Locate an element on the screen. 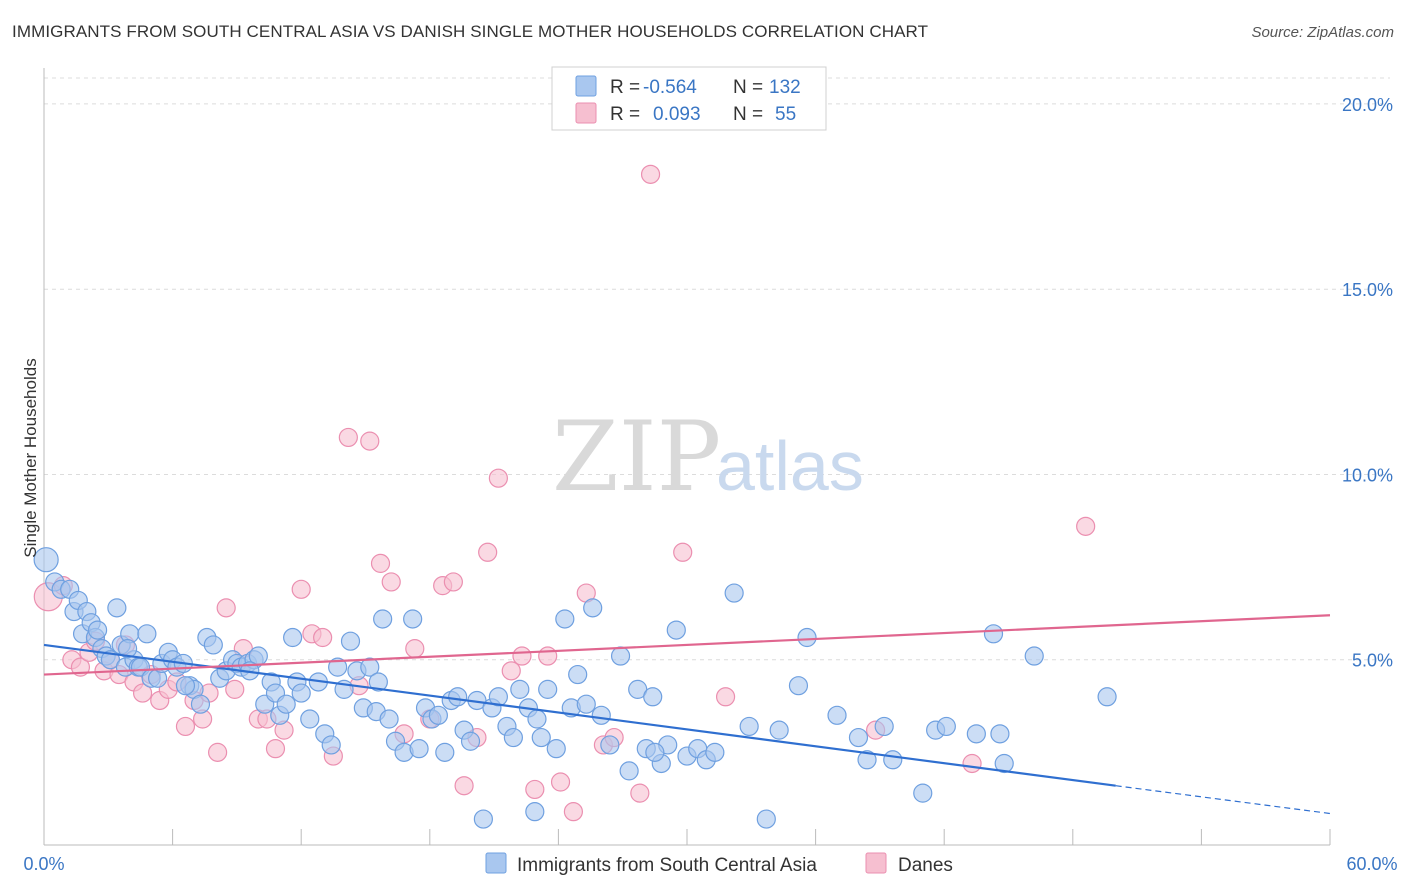 The height and width of the screenshot is (892, 1406). legend-r-value-2: 0.093 is located at coordinates (677, 114).